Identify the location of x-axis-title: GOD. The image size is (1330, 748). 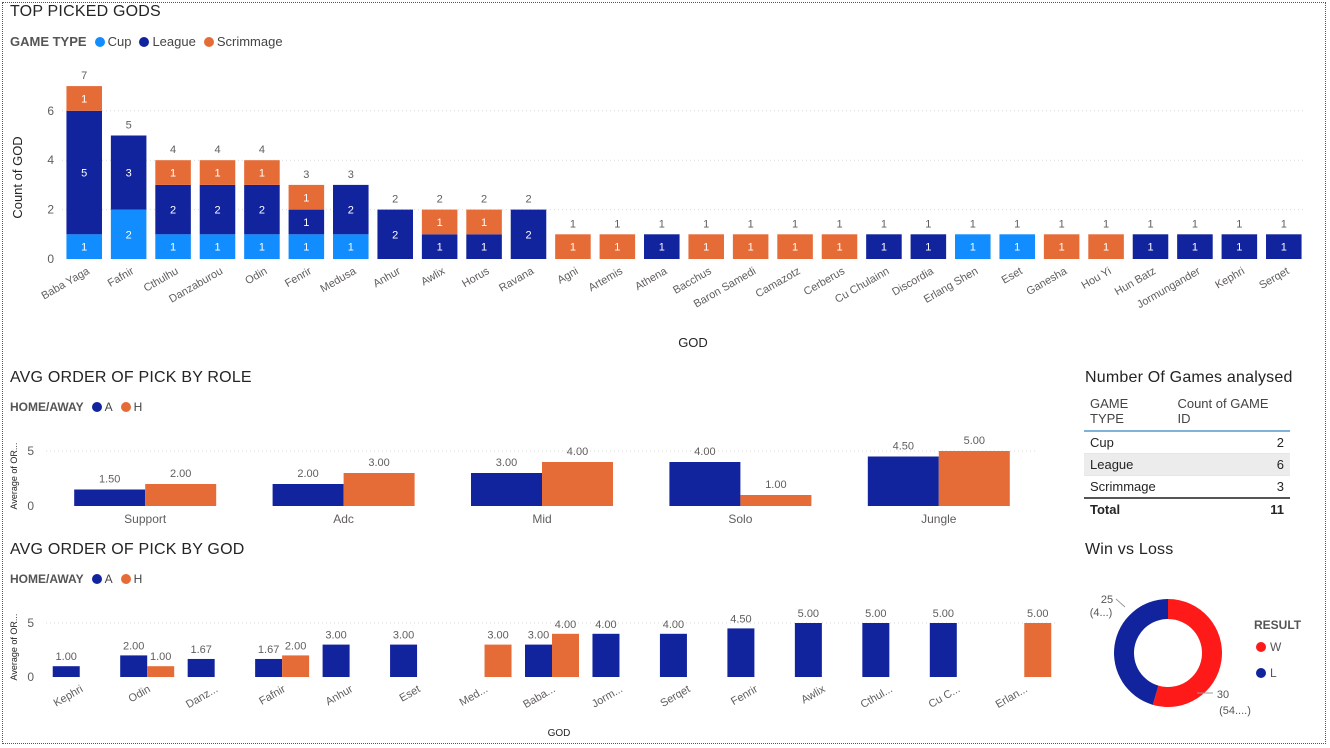
(693, 342).